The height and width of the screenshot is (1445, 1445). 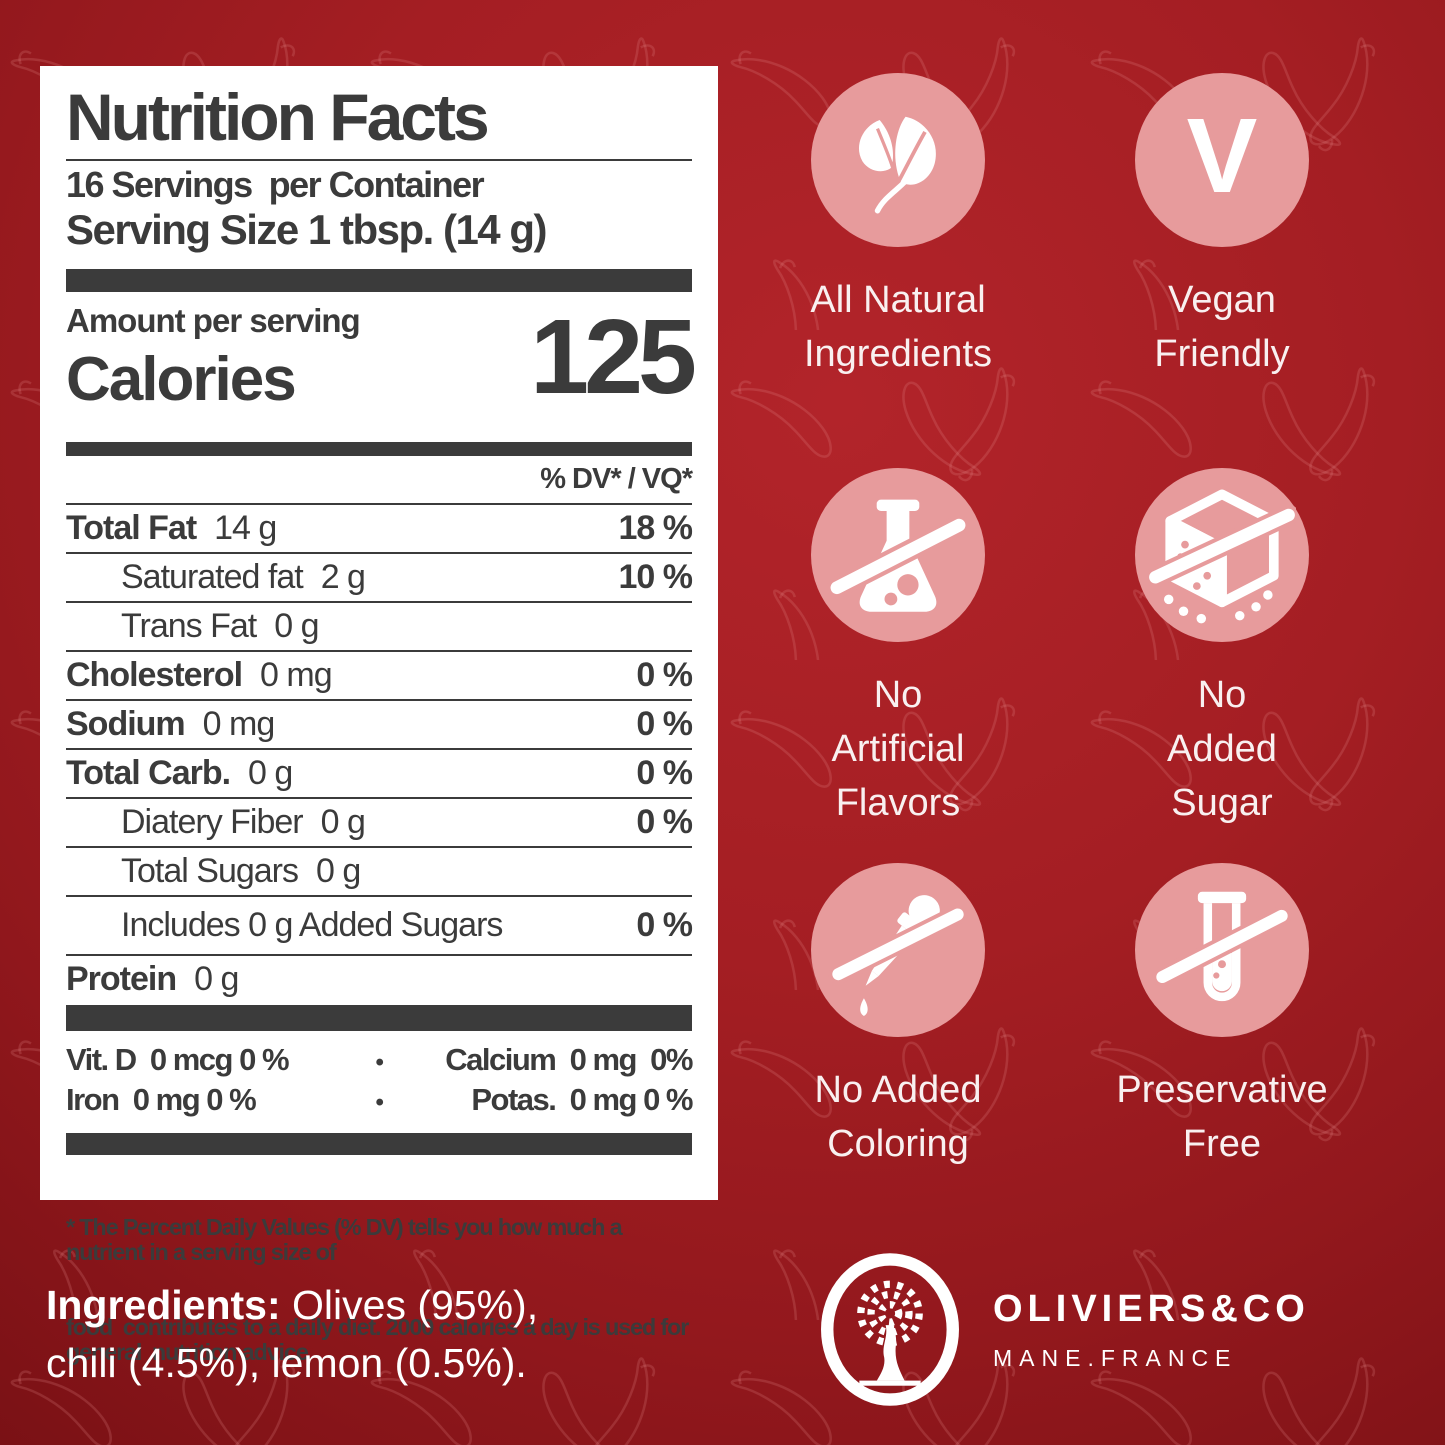 I want to click on badge-all-natural: All Natural Ingredients, so click(x=898, y=227).